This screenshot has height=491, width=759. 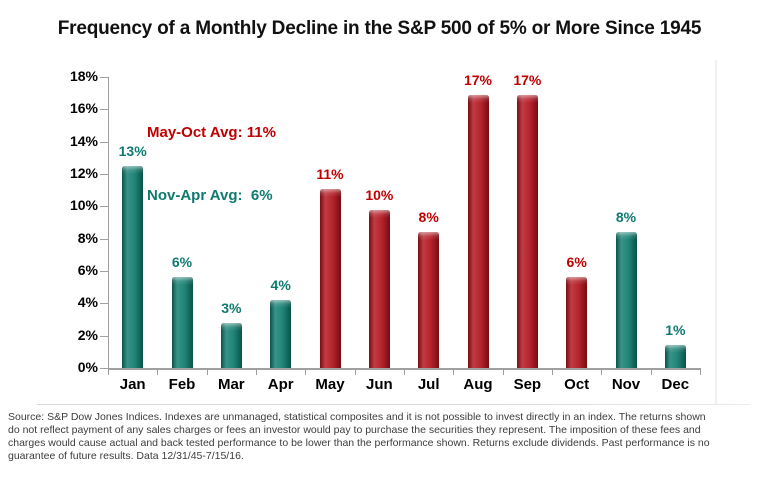 I want to click on y-axis-label: 18%, so click(x=83, y=76).